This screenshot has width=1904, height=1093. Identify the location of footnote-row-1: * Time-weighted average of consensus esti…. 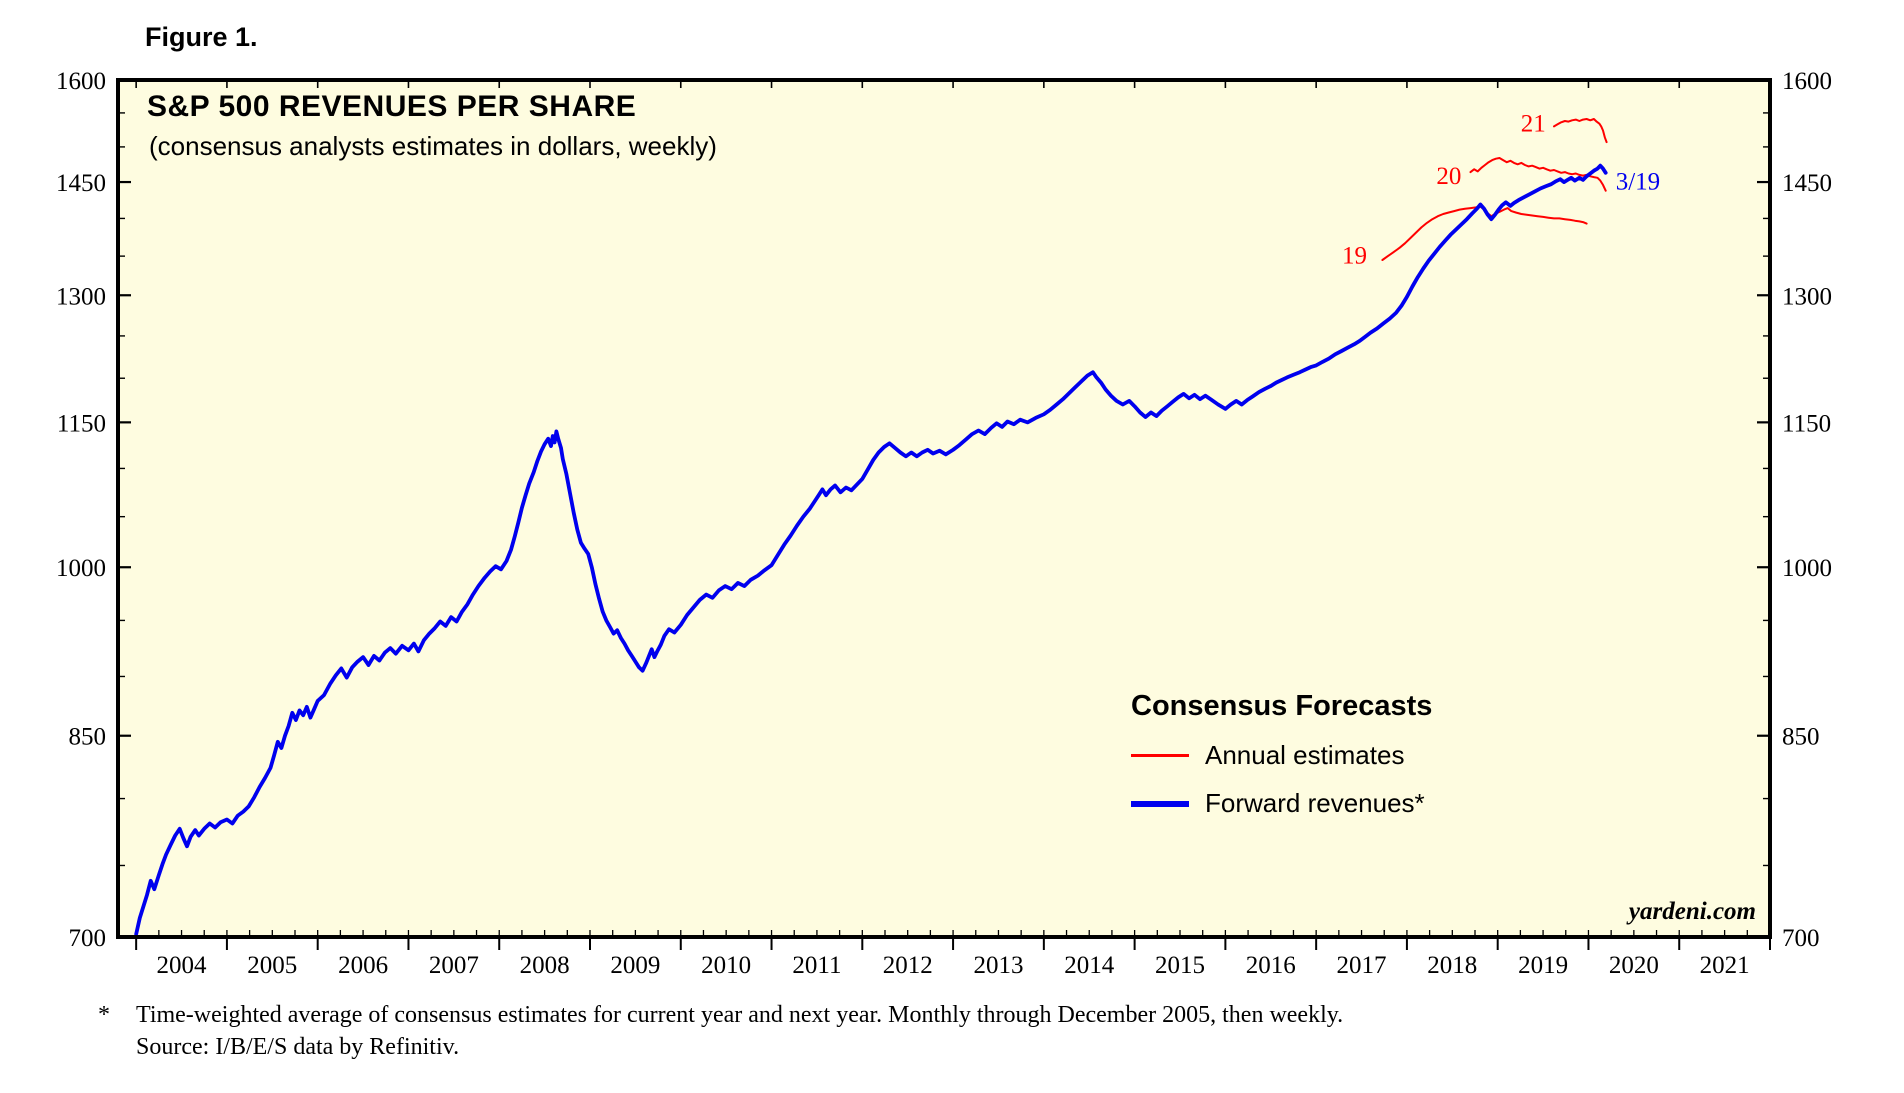
(720, 1015).